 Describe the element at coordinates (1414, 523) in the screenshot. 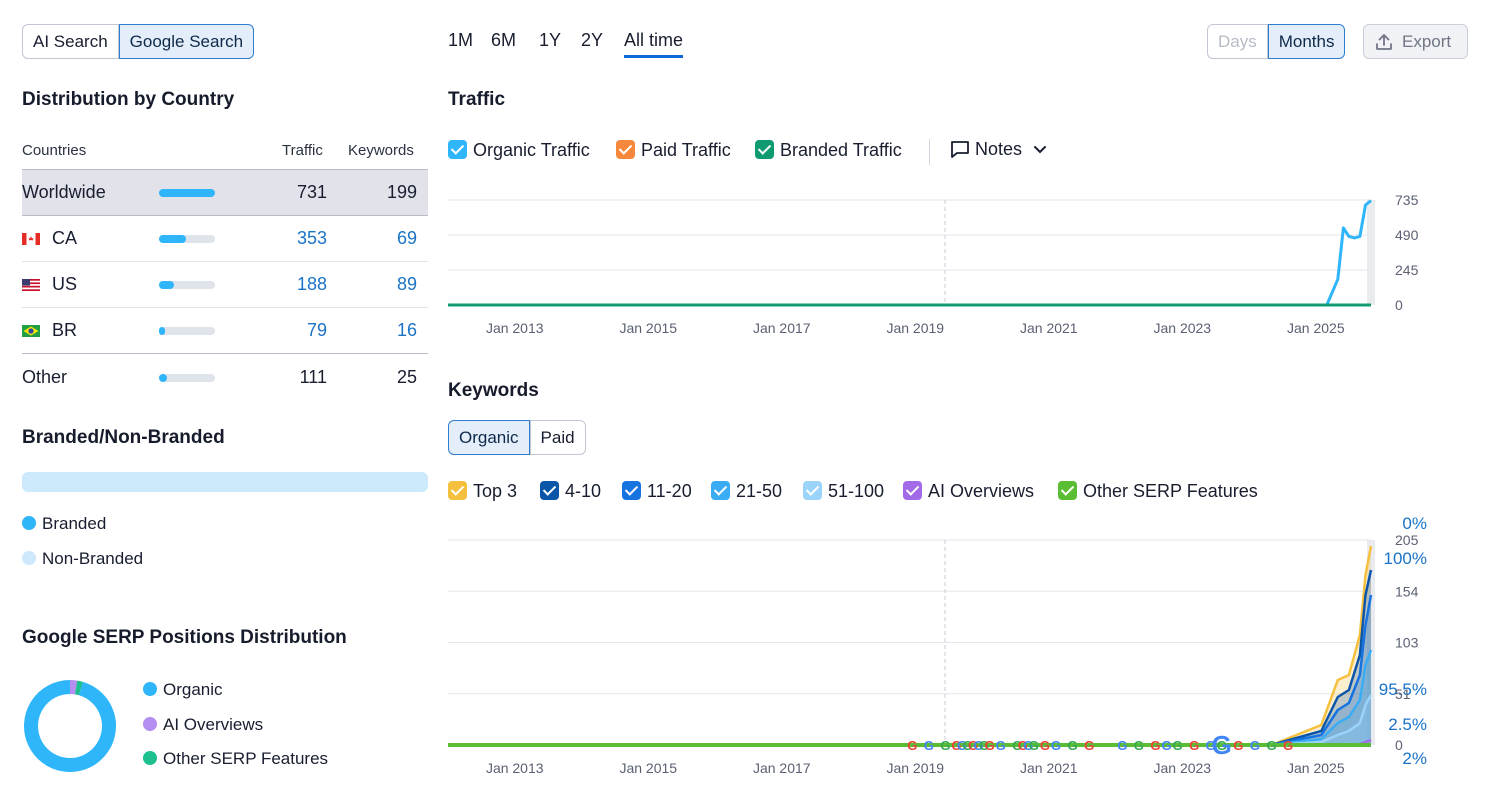

I see `branded-value: 0%` at that location.